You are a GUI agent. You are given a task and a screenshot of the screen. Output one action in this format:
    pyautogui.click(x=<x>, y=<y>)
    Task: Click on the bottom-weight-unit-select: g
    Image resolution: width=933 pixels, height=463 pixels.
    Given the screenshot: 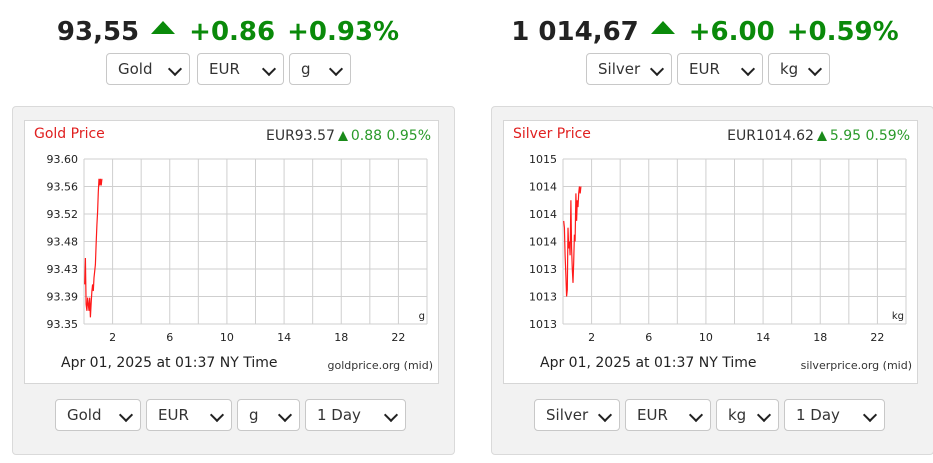 What is the action you would take?
    pyautogui.click(x=268, y=415)
    